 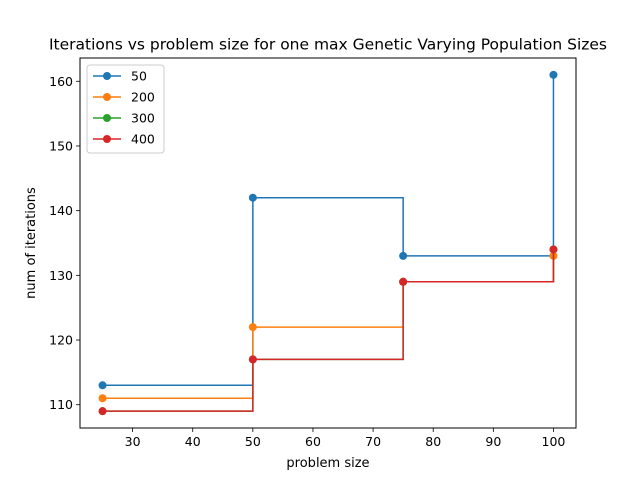 What do you see at coordinates (61, 340) in the screenshot?
I see `y-tick-label: 120` at bounding box center [61, 340].